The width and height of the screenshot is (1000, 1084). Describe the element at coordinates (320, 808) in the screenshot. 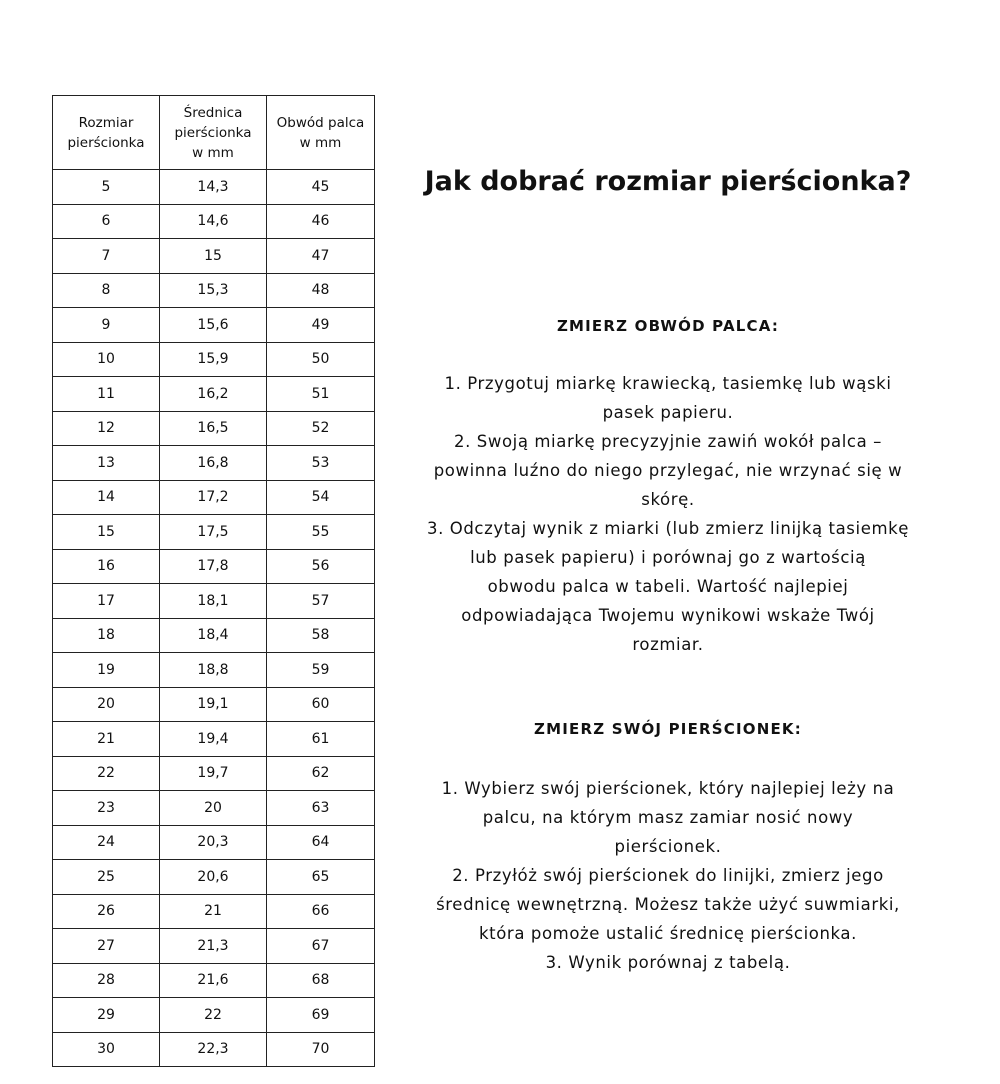

I see `table-cell: 63` at that location.